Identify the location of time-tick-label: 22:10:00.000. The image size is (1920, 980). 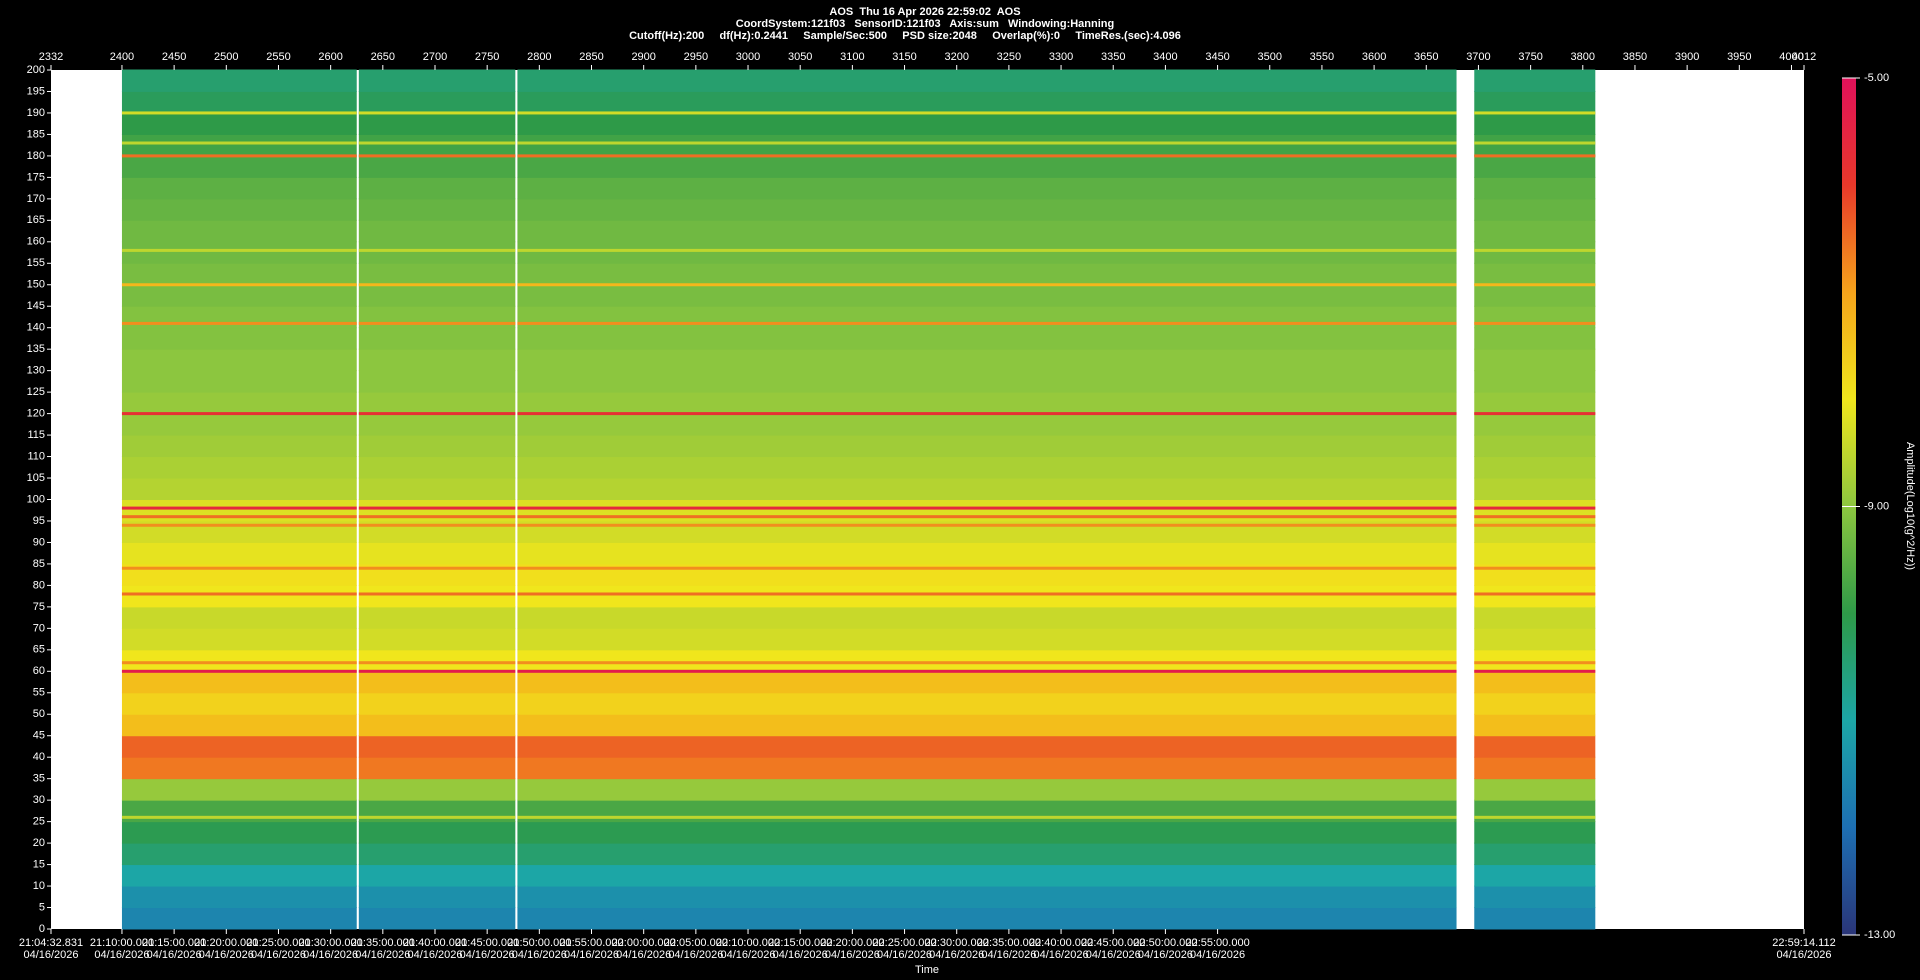
(748, 943).